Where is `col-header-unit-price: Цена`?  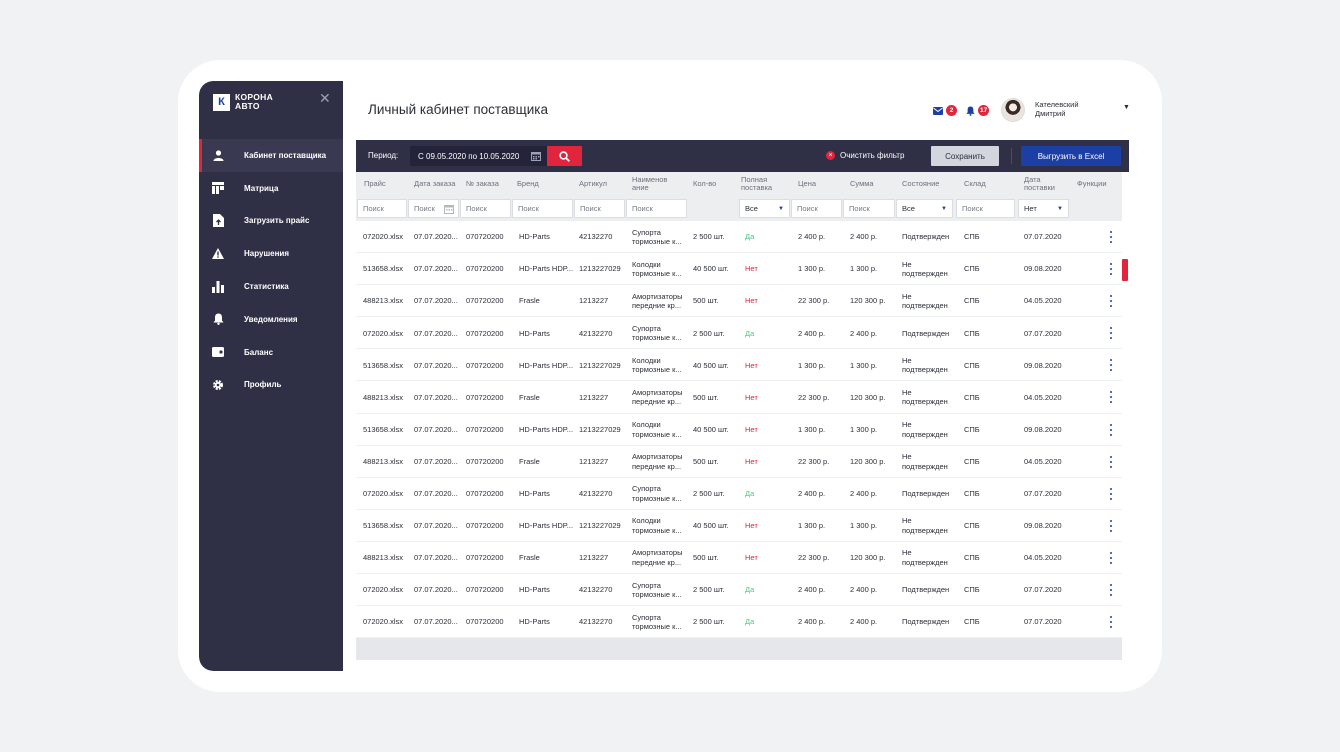
col-header-unit-price: Цена is located at coordinates (807, 183).